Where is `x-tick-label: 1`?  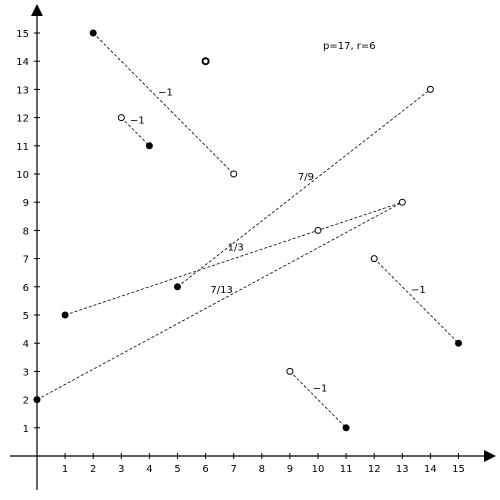
x-tick-label: 1 is located at coordinates (65, 469).